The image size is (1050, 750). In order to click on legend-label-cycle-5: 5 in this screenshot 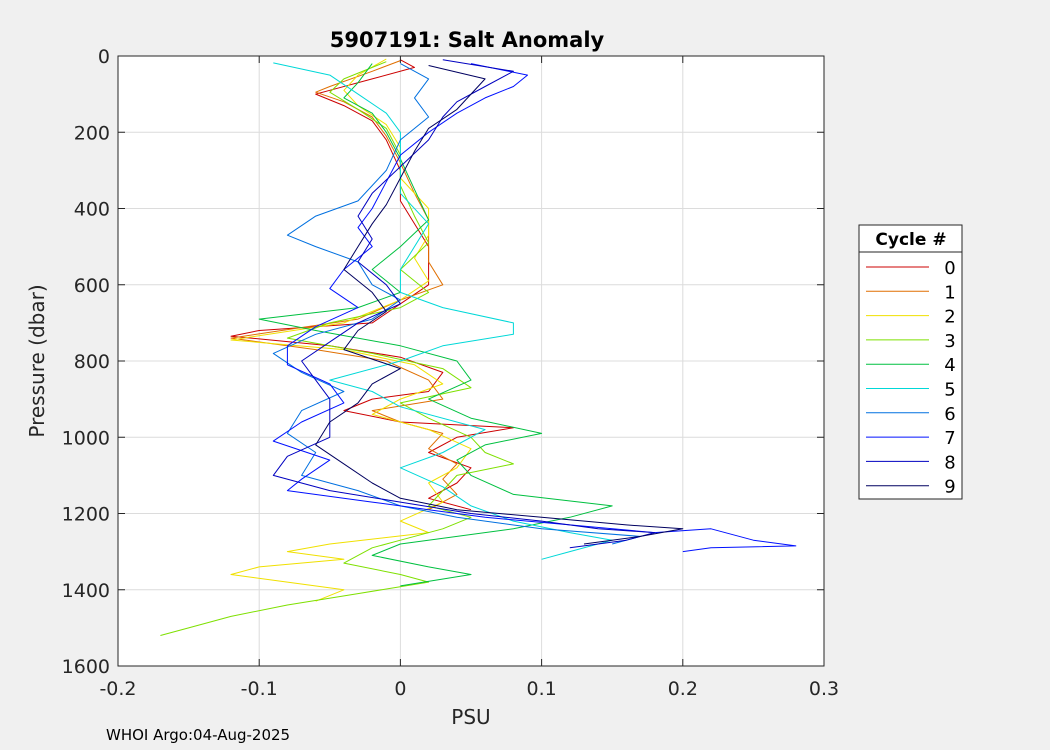, I will do `click(949, 390)`.